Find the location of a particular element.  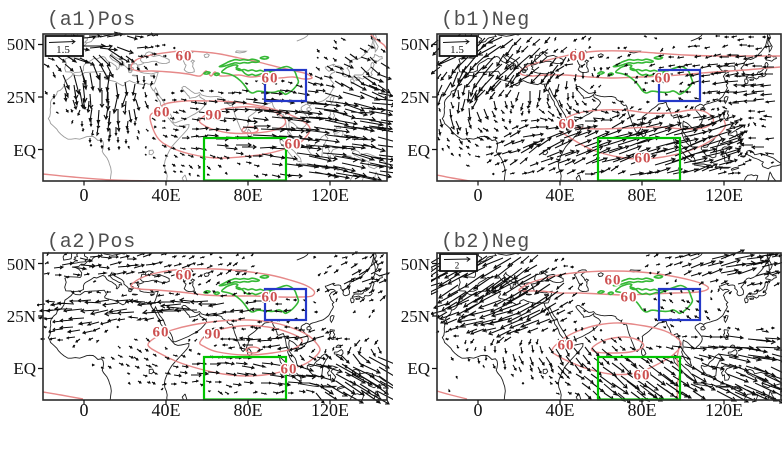

svg-text: (a1)Pos is located at coordinates (91, 20).